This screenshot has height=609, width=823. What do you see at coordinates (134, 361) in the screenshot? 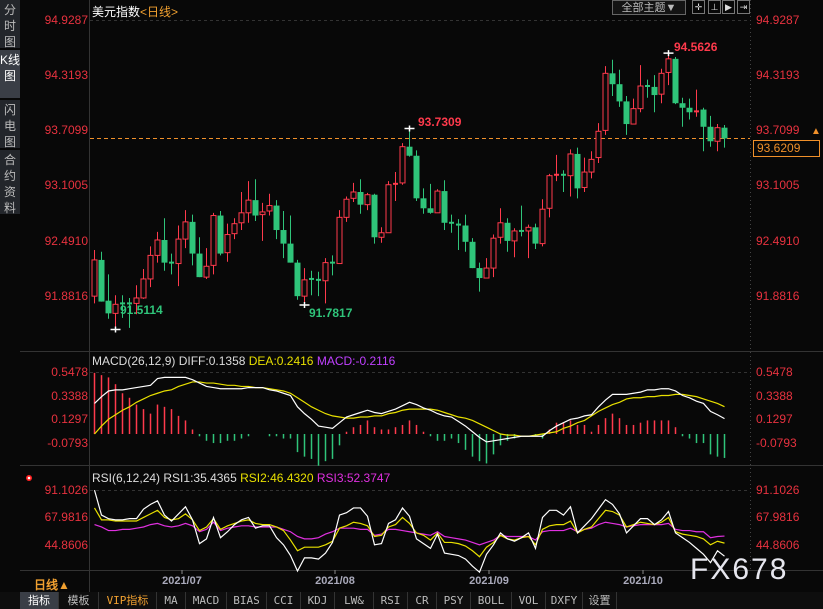
I see `macd-title: MACD(26,12,9)` at bounding box center [134, 361].